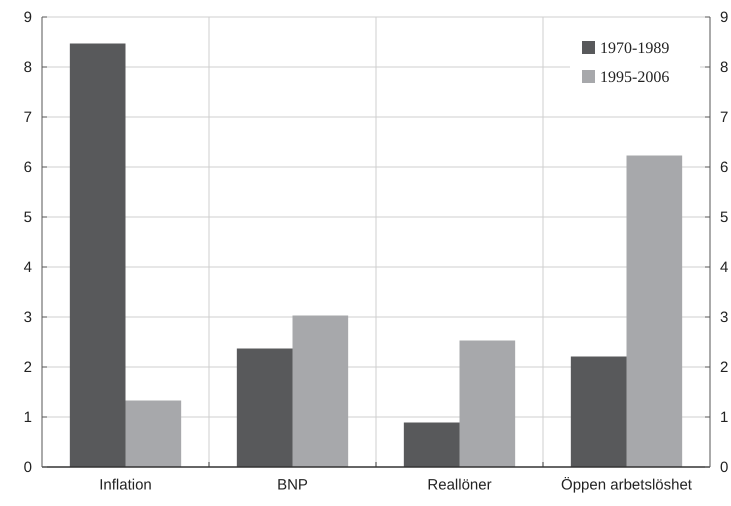 Image resolution: width=731 pixels, height=506 pixels. I want to click on y2-tick-label: 6, so click(724, 167).